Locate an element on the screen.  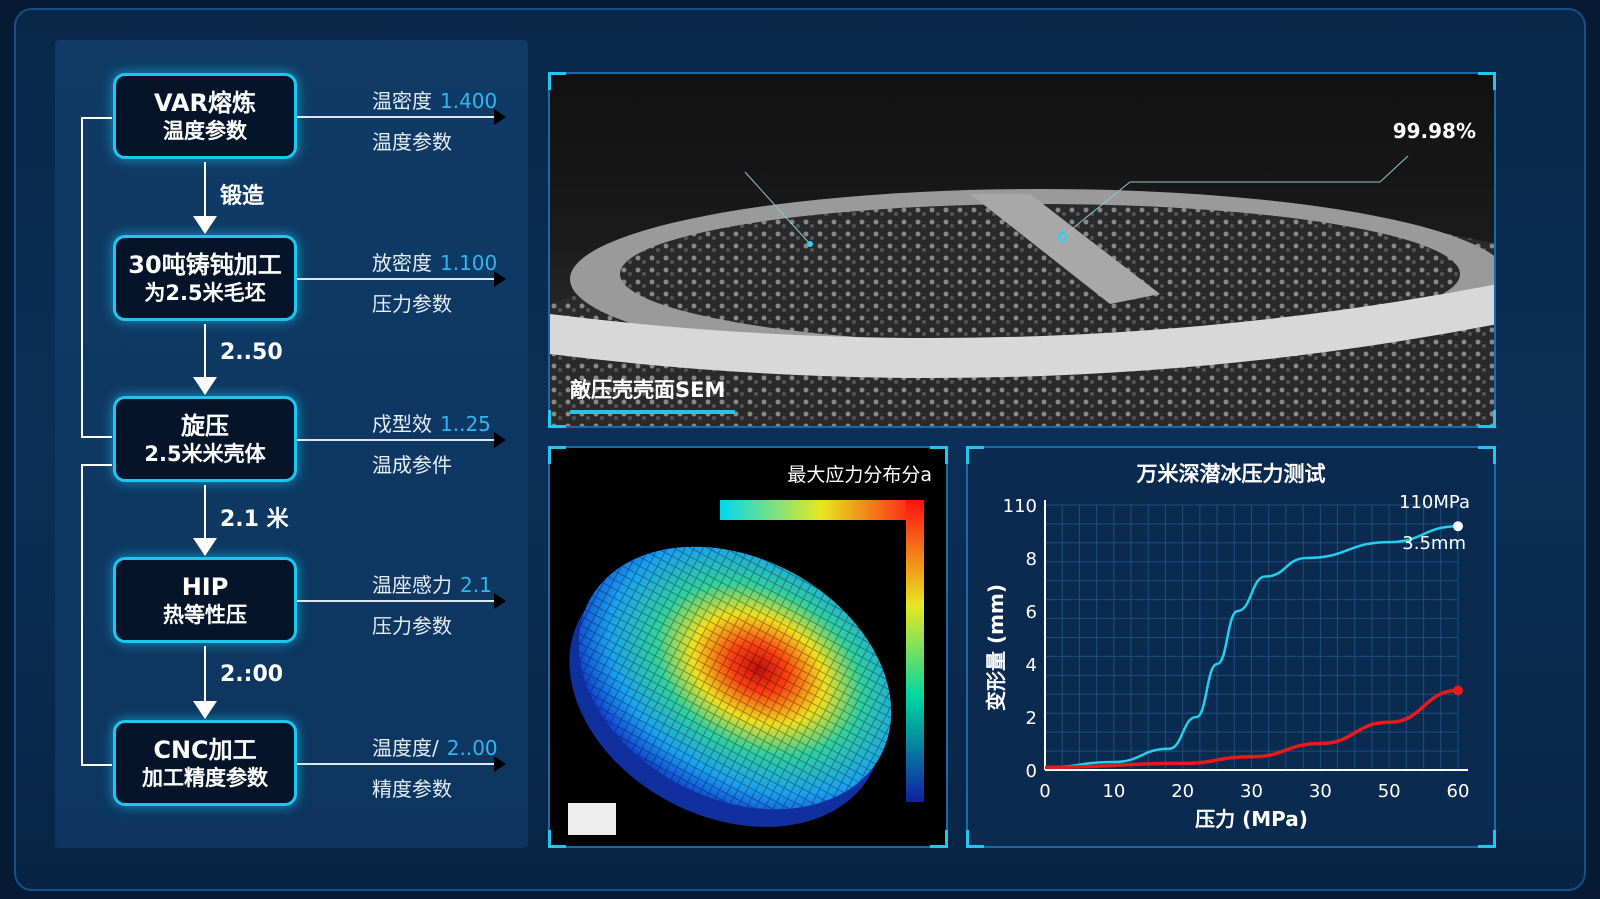
step-title: CNC加工 is located at coordinates (205, 749).